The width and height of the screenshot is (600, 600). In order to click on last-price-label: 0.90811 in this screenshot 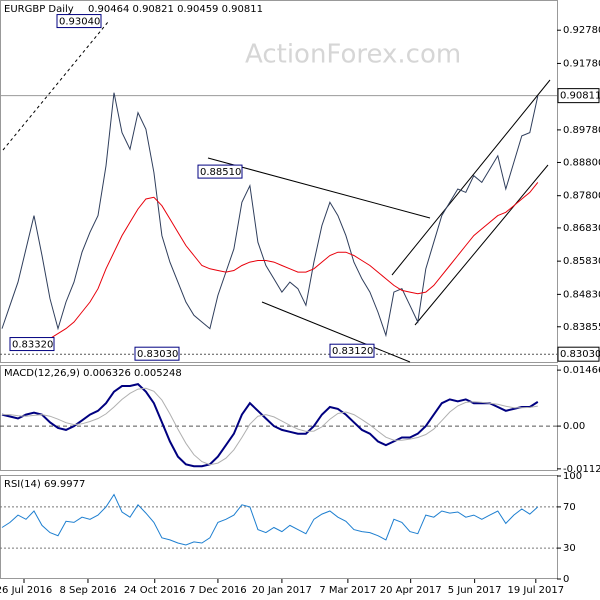, I will do `click(580, 96)`.